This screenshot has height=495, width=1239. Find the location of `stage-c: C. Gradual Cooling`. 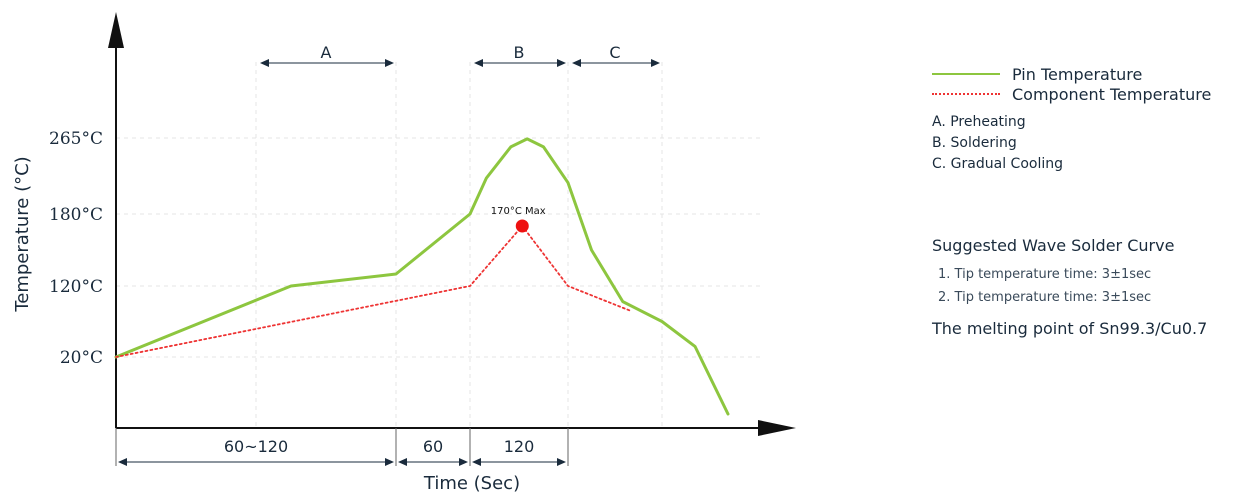

stage-c: C. Gradual Cooling is located at coordinates (997, 164).